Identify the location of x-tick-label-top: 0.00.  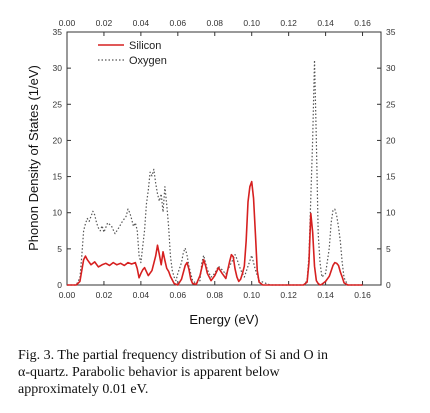
(67, 23).